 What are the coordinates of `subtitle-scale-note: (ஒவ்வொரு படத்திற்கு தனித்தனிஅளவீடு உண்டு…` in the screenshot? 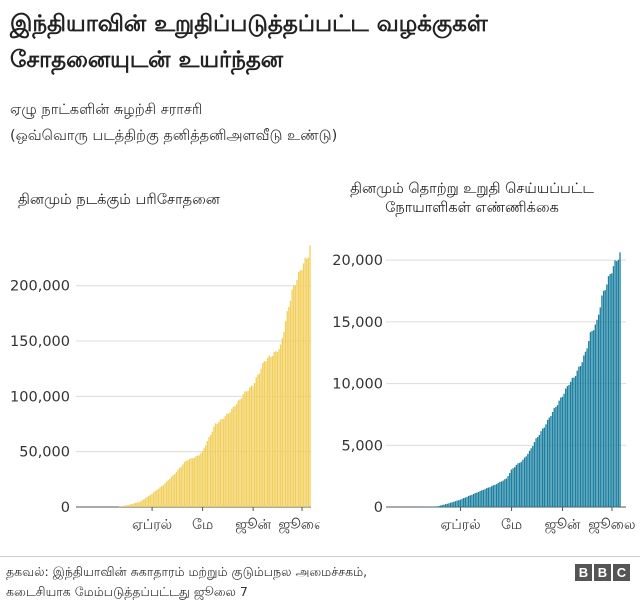 It's located at (174, 136).